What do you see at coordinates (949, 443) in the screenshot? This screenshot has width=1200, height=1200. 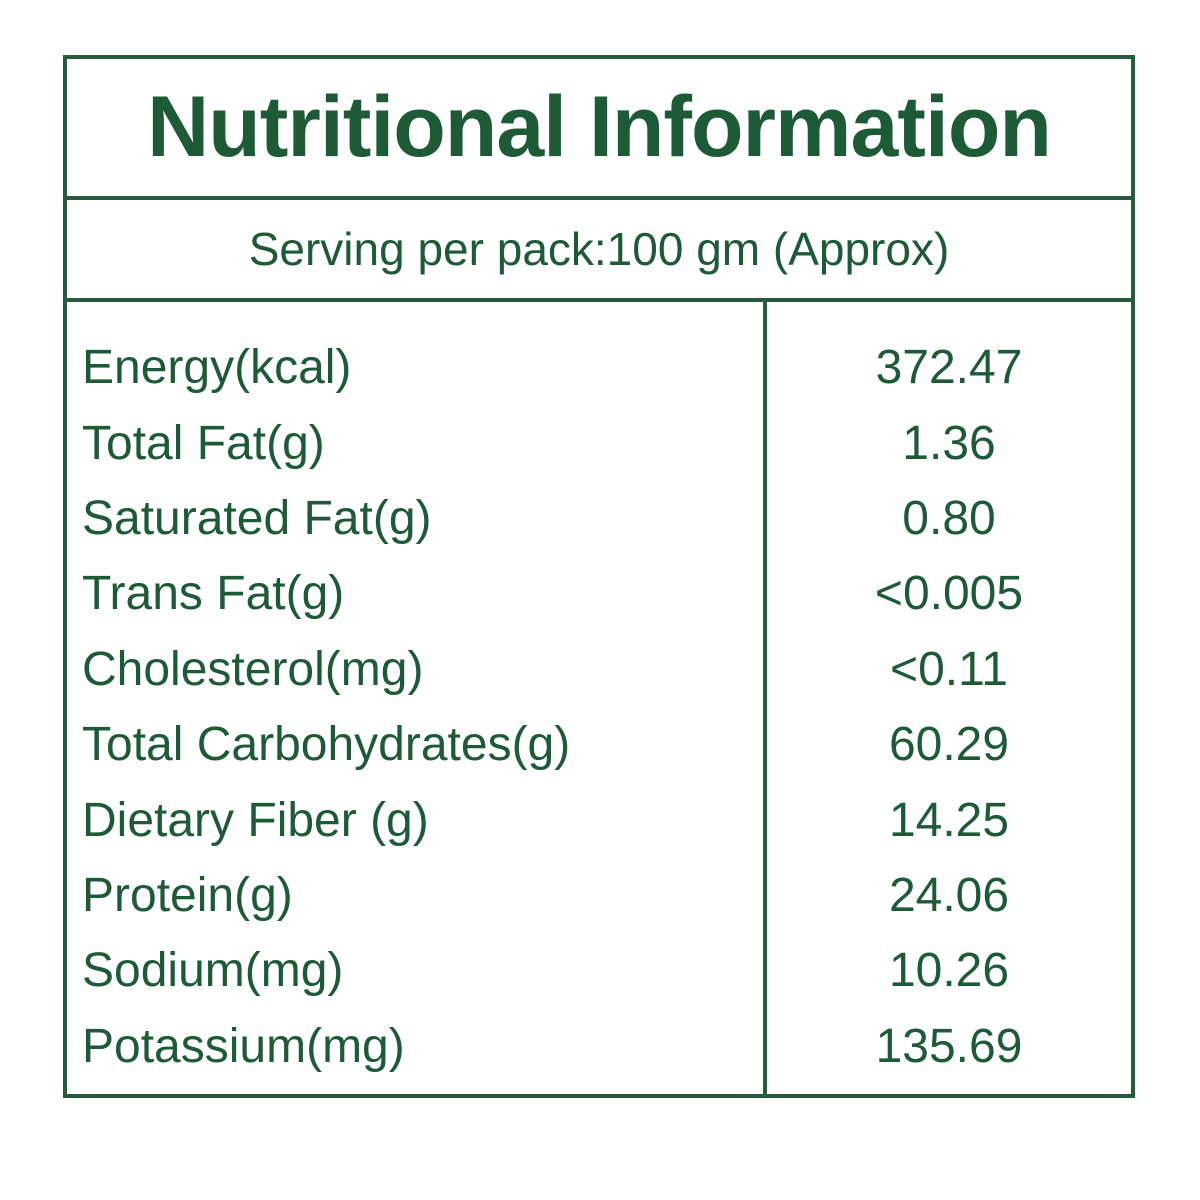 I see `nutrient-value: 1.36` at bounding box center [949, 443].